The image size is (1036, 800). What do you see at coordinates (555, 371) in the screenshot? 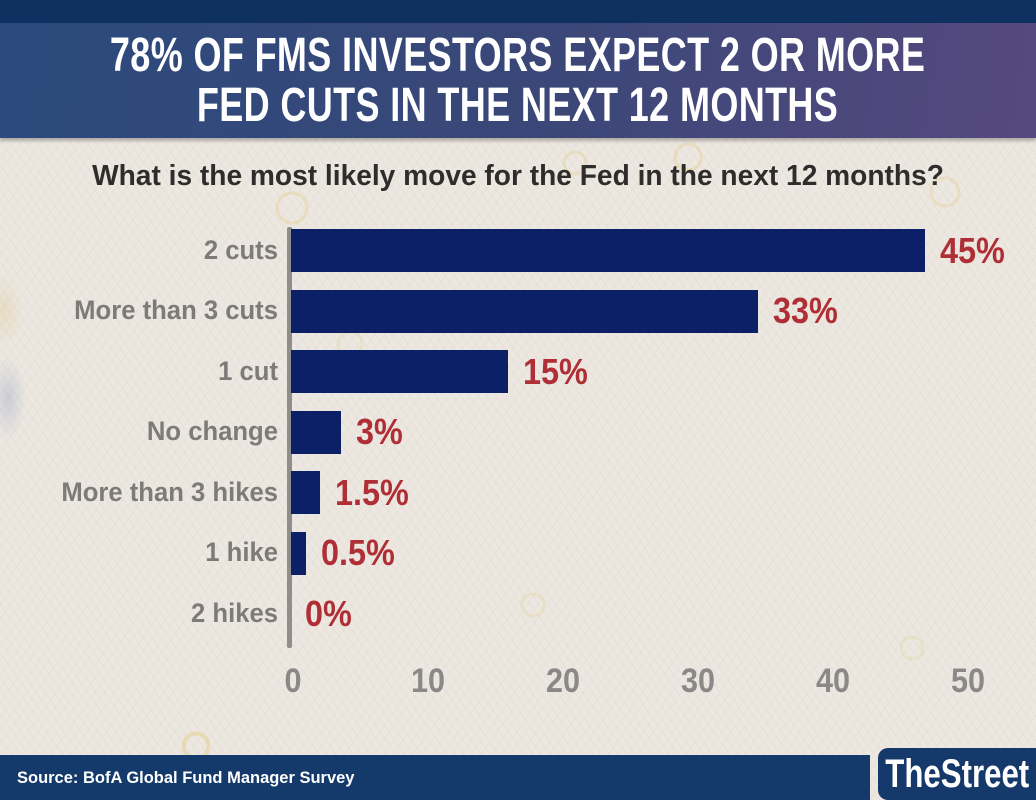
I see `value-label: 15%` at bounding box center [555, 371].